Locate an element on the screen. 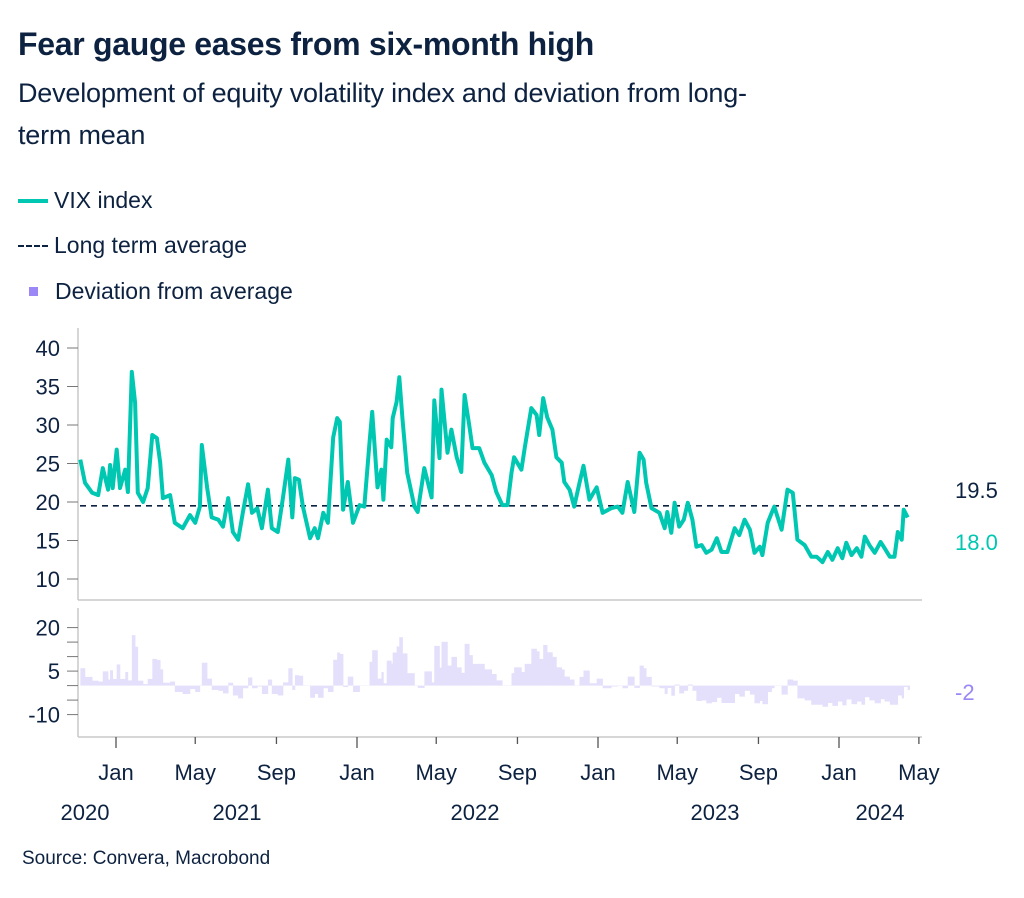  x-year-label: 2022 is located at coordinates (475, 812).